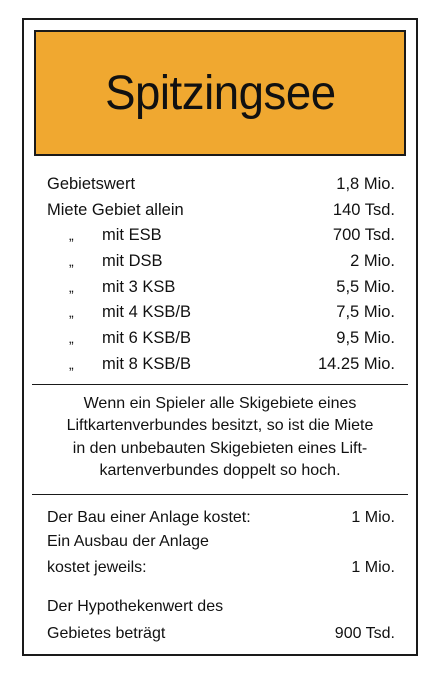 This screenshot has width=442, height=683. What do you see at coordinates (365, 184) in the screenshot?
I see `rent-value: 1,8 Mio.` at bounding box center [365, 184].